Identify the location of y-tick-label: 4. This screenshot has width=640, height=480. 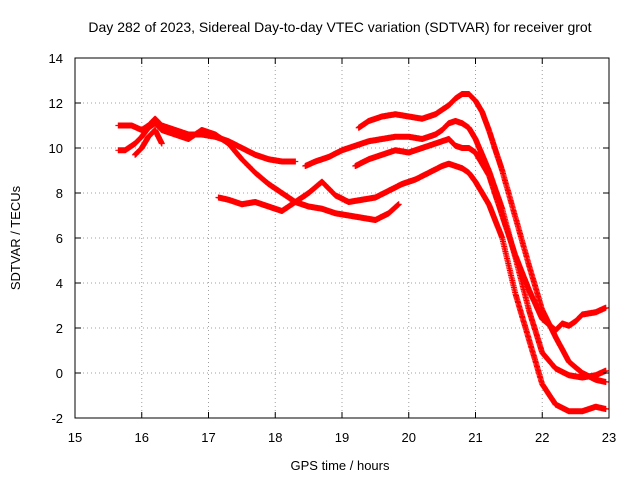
(59, 283).